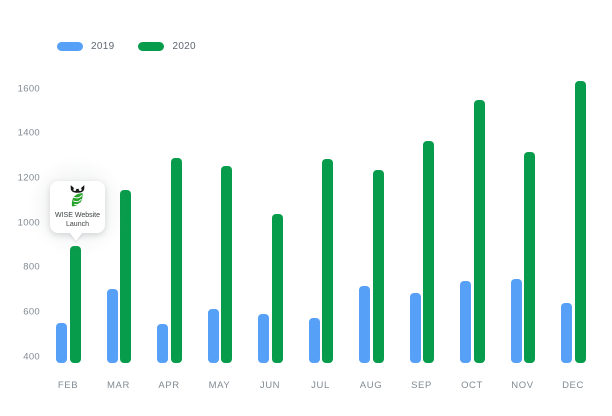 Image resolution: width=612 pixels, height=416 pixels. Describe the element at coordinates (364, 324) in the screenshot. I see `bar-2019-AUG` at that location.